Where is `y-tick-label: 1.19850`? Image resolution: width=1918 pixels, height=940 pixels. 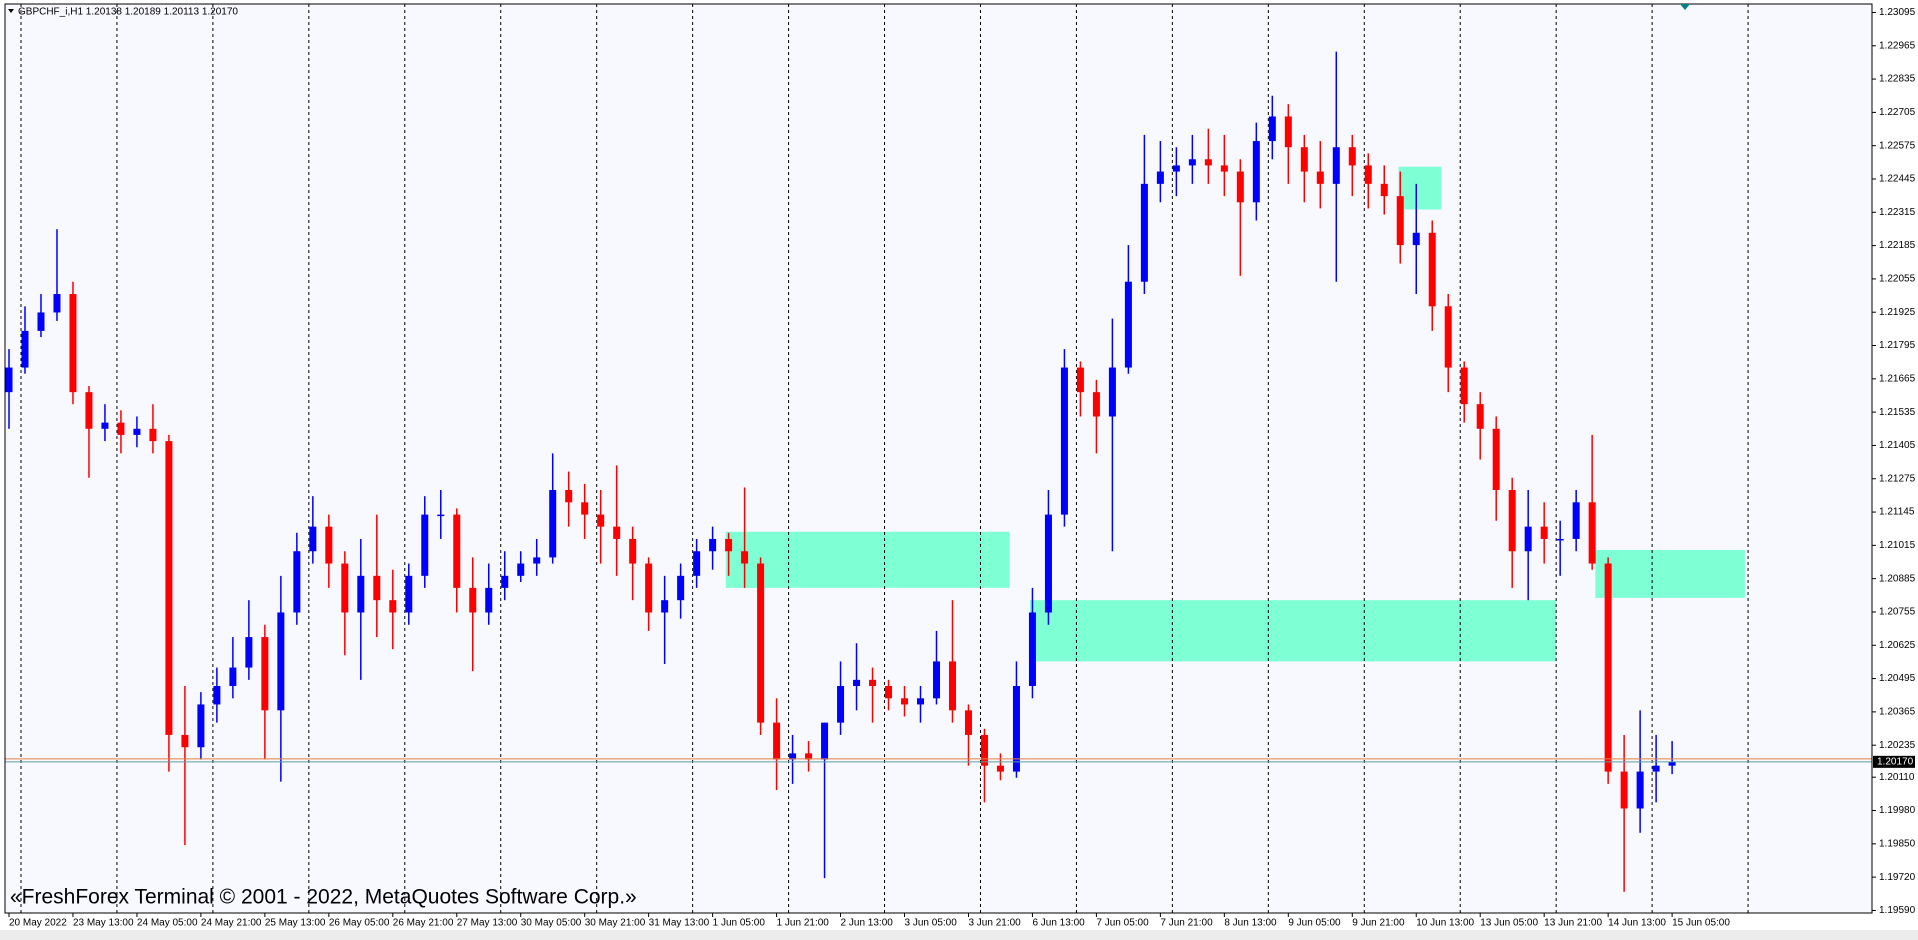
y-tick-label: 1.19850 is located at coordinates (1897, 843).